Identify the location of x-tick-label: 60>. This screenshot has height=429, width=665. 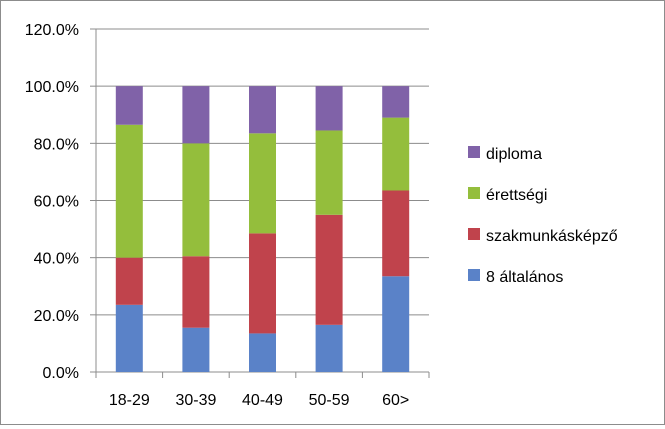
(395, 400).